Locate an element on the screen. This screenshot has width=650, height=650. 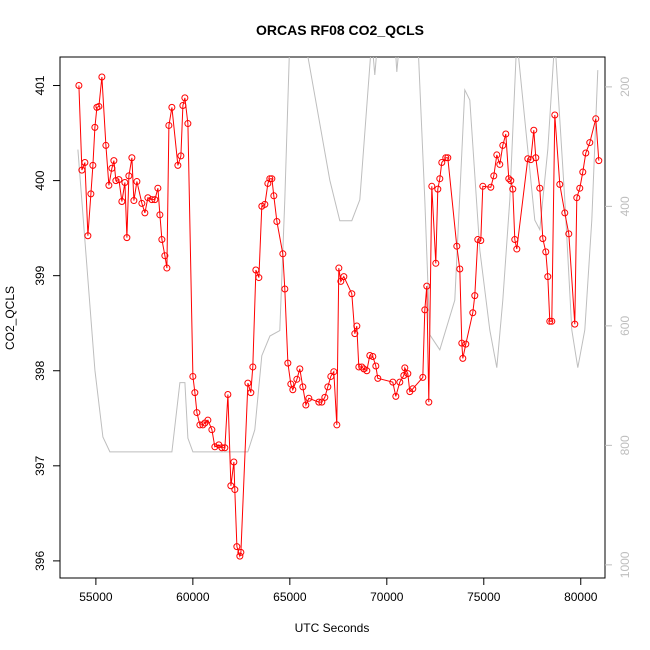
x-tick-label: 80000 is located at coordinates (581, 597).